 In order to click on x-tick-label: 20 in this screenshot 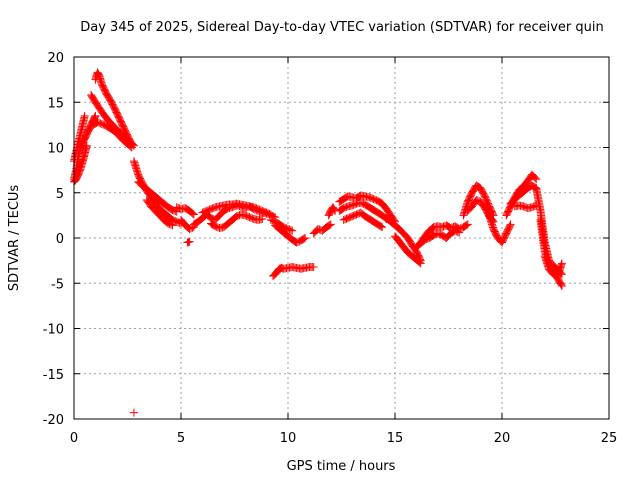, I will do `click(502, 438)`.